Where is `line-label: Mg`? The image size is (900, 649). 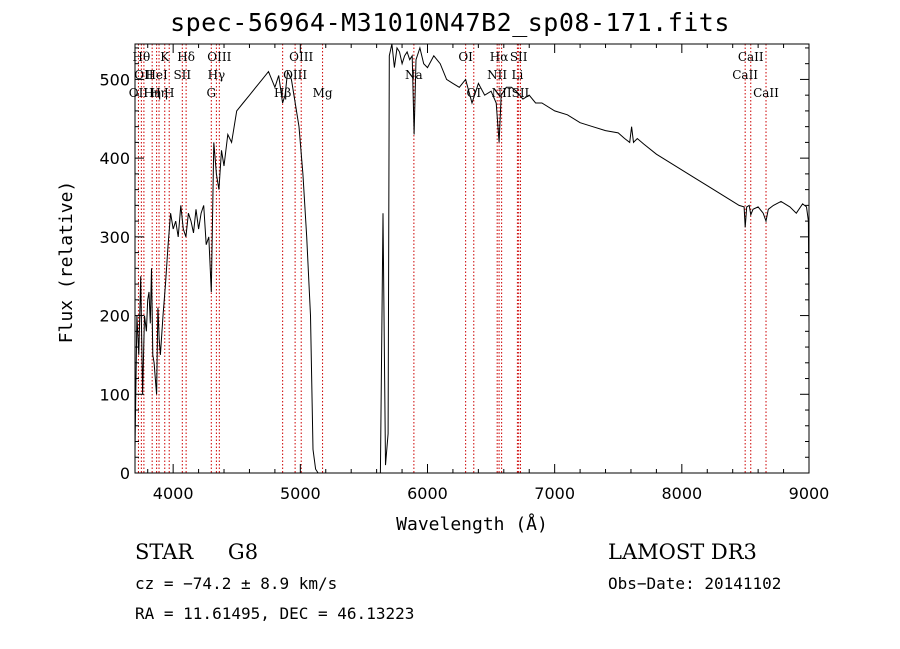 line-label: Mg is located at coordinates (323, 93).